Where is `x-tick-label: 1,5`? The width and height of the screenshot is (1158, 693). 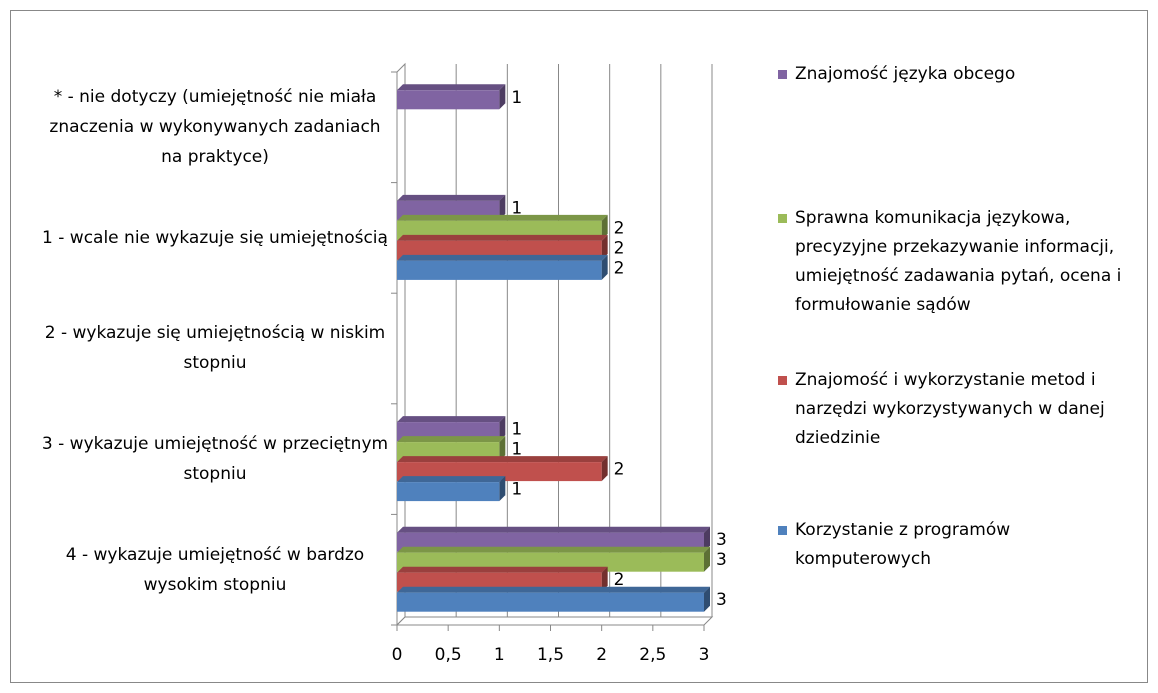 x-tick-label: 1,5 is located at coordinates (550, 655).